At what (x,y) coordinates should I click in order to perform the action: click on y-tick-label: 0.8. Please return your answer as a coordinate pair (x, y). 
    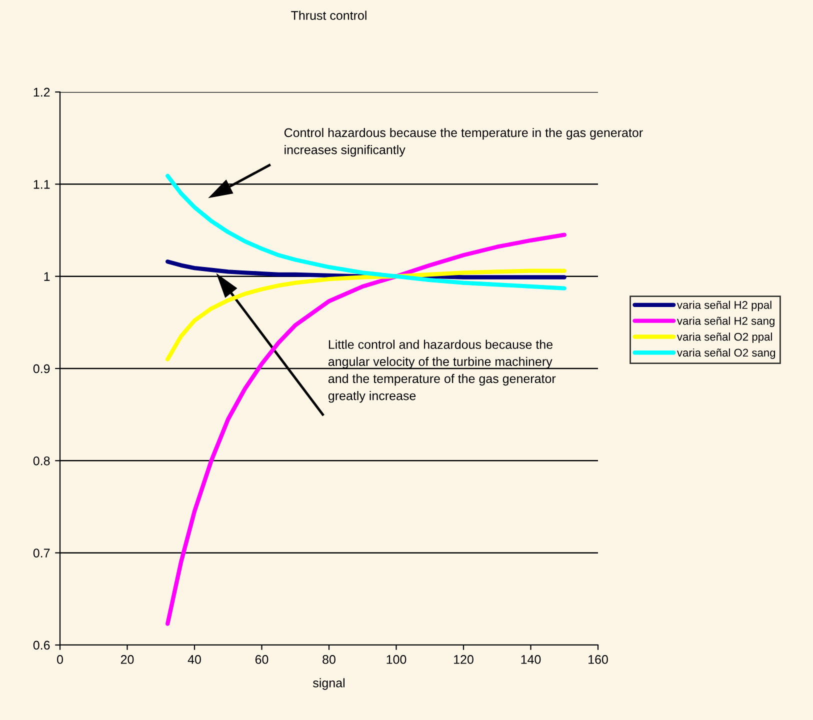
    Looking at the image, I should click on (41, 461).